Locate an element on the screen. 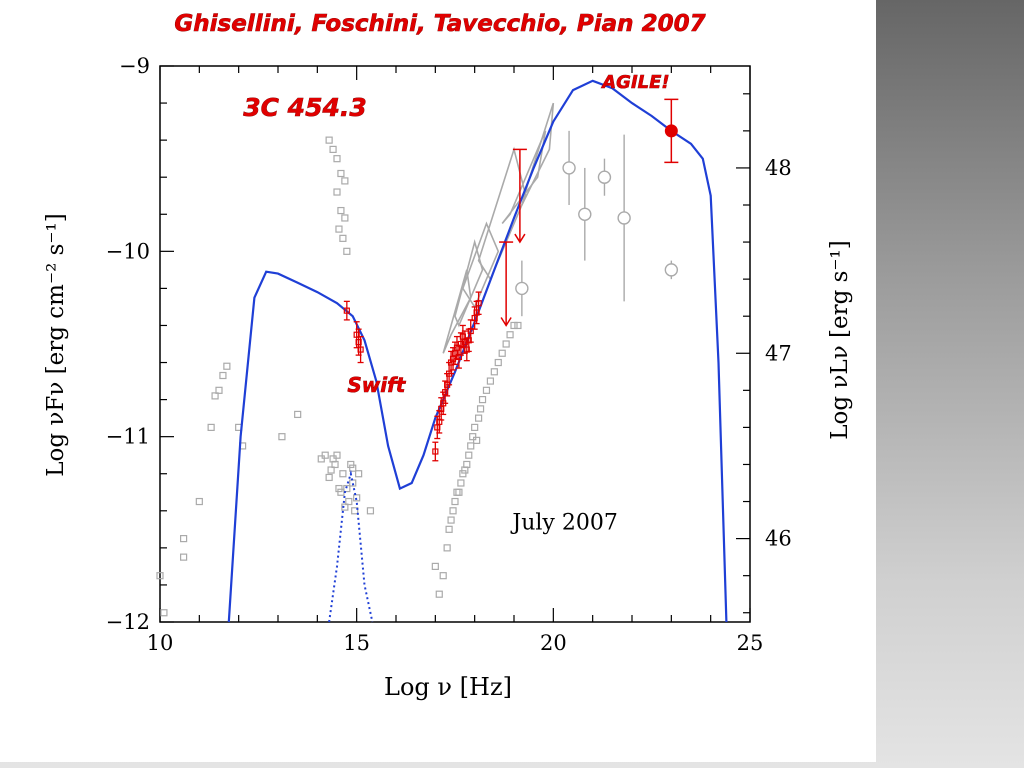 This screenshot has height=768, width=1024. synchrotron-model-line is located at coordinates (351, 546).